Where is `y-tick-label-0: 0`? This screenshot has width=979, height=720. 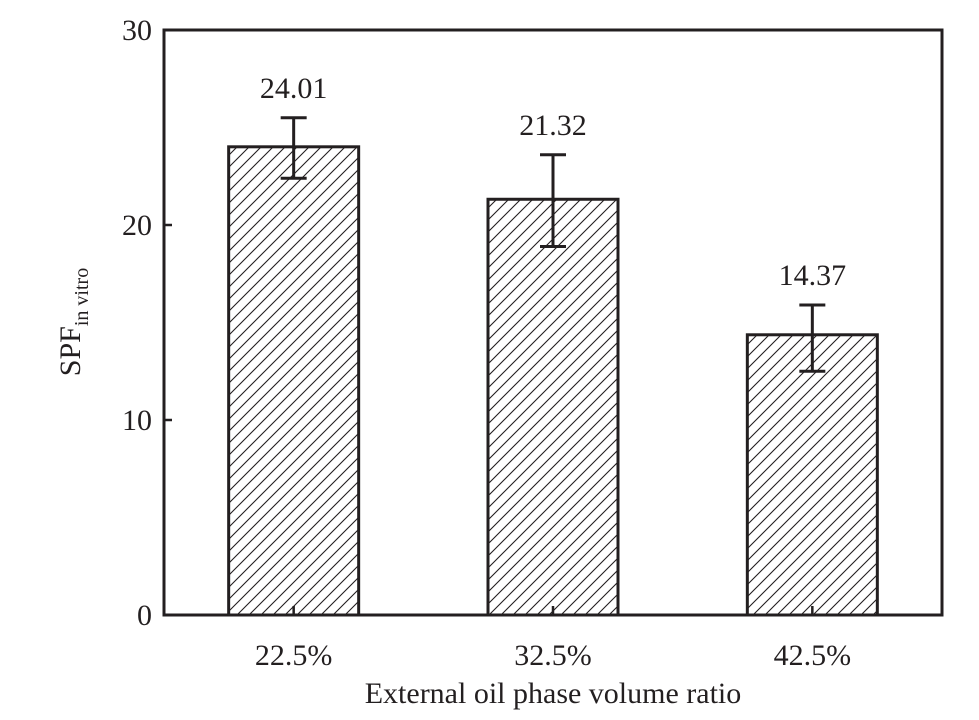 y-tick-label-0: 0 is located at coordinates (144, 615).